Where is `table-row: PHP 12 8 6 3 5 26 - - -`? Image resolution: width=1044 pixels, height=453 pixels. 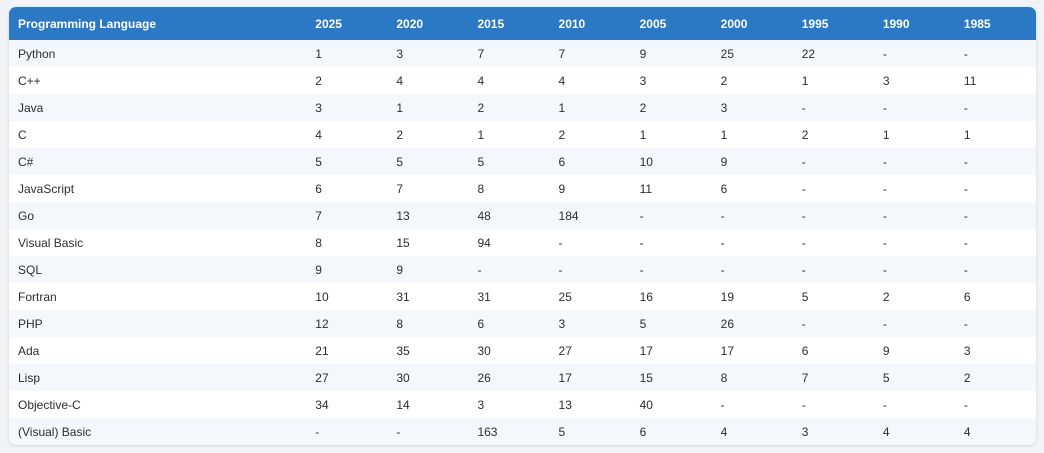 table-row: PHP 12 8 6 3 5 26 - - - is located at coordinates (522, 323).